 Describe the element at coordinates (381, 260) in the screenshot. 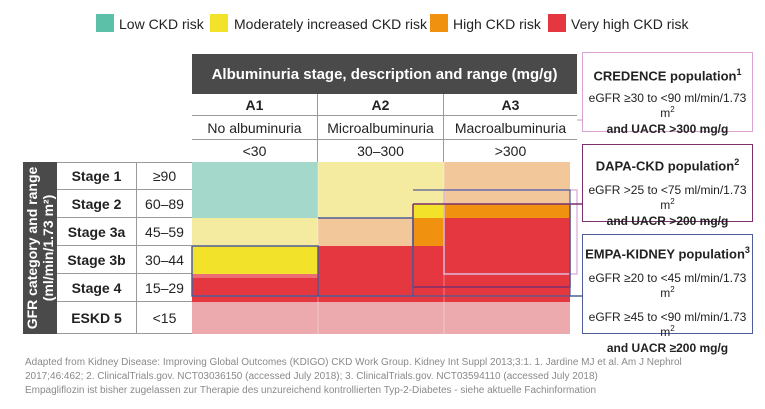

I see `cell-s3b-a2` at that location.